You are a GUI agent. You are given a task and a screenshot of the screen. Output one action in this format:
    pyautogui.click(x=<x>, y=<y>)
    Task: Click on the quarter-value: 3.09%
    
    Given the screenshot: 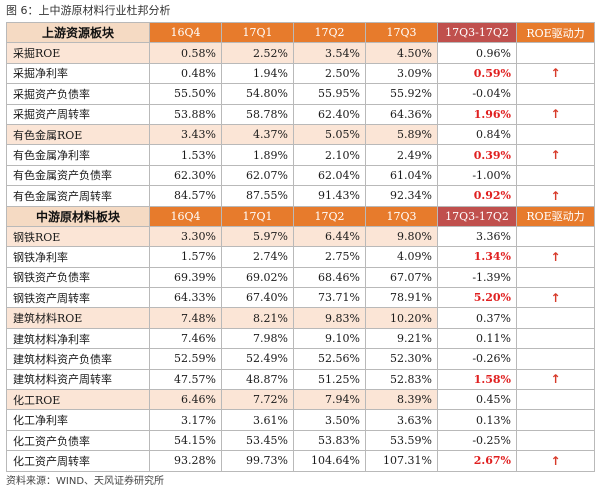 What is the action you would take?
    pyautogui.click(x=401, y=73)
    